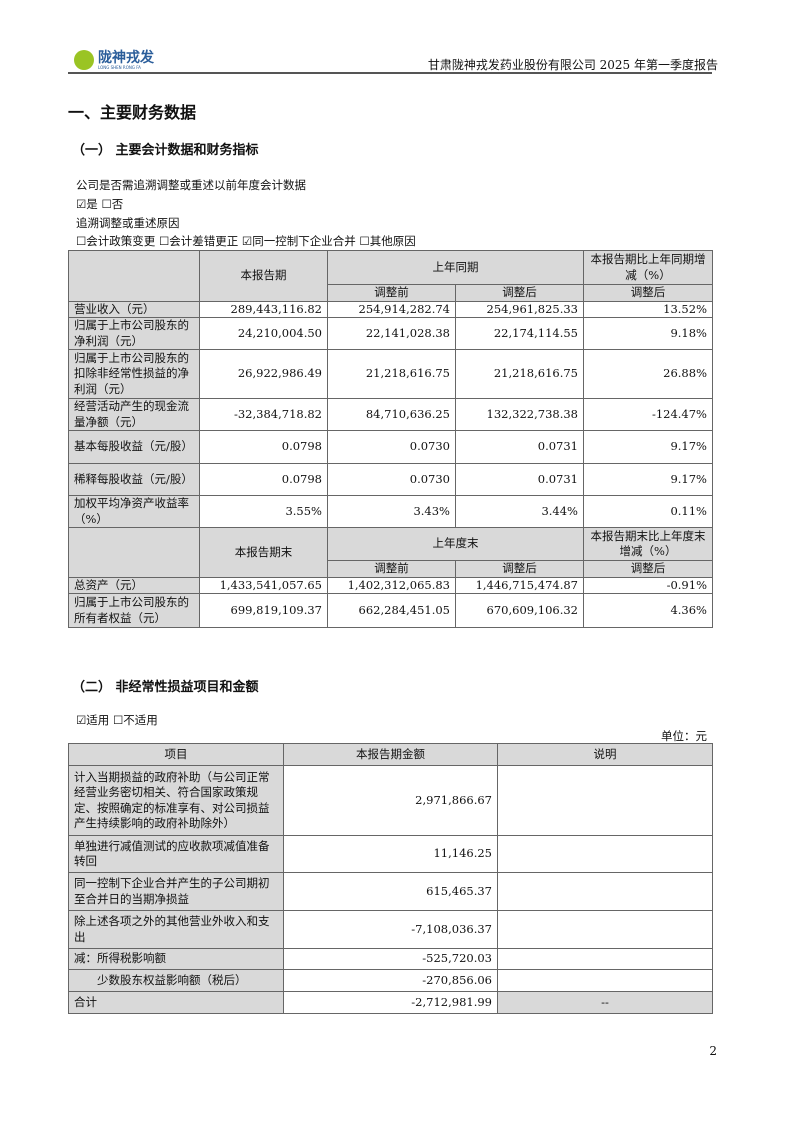 This screenshot has width=793, height=1122. I want to click on header-change-adjusted: 调整后, so click(648, 293).